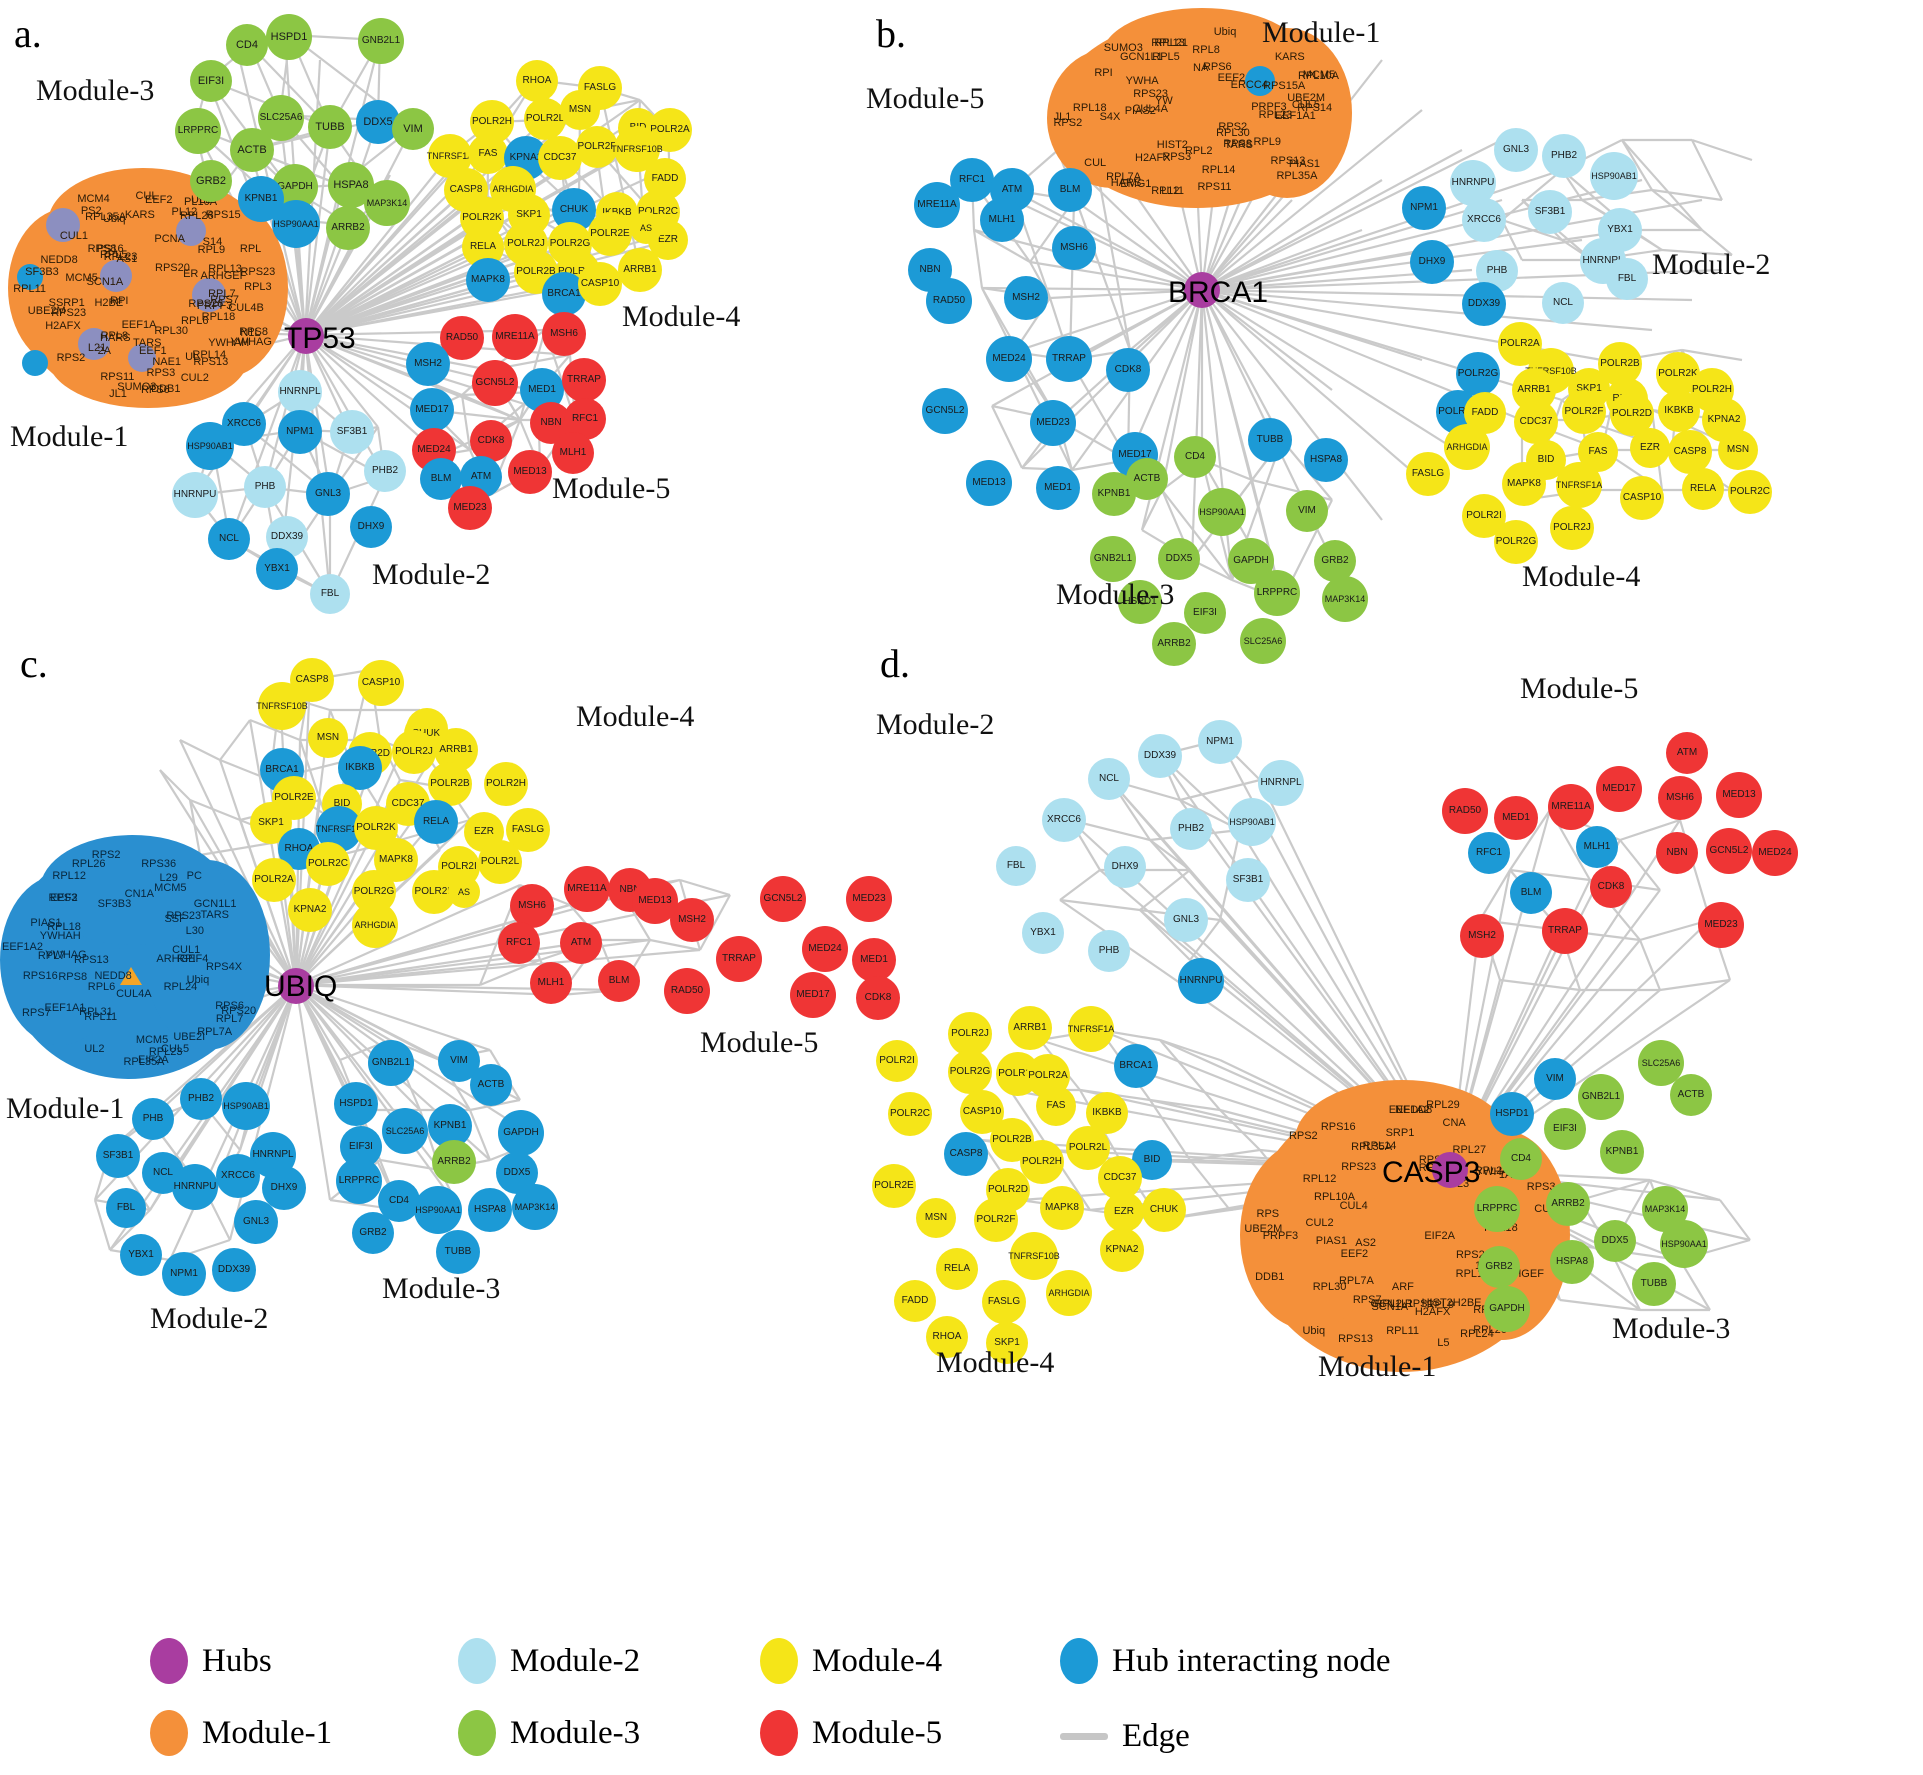  I want to click on node-c-hspd1: HSPD1, so click(356, 1104).